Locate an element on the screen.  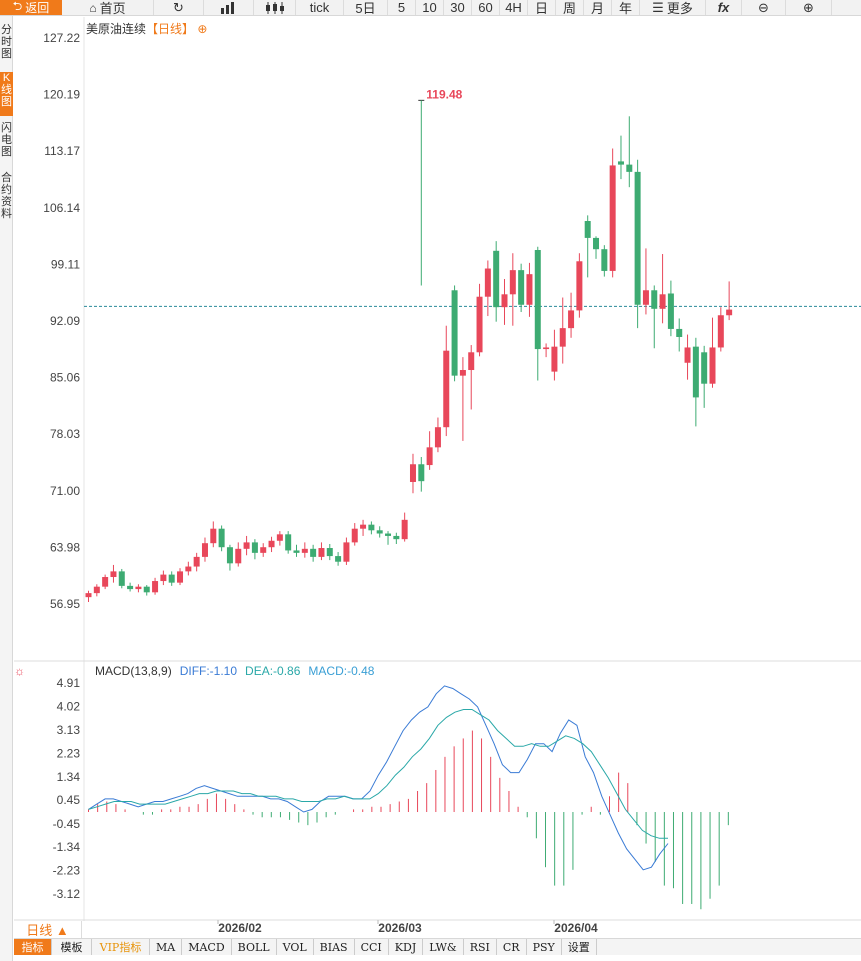
period-week: 周 is located at coordinates (570, 8).